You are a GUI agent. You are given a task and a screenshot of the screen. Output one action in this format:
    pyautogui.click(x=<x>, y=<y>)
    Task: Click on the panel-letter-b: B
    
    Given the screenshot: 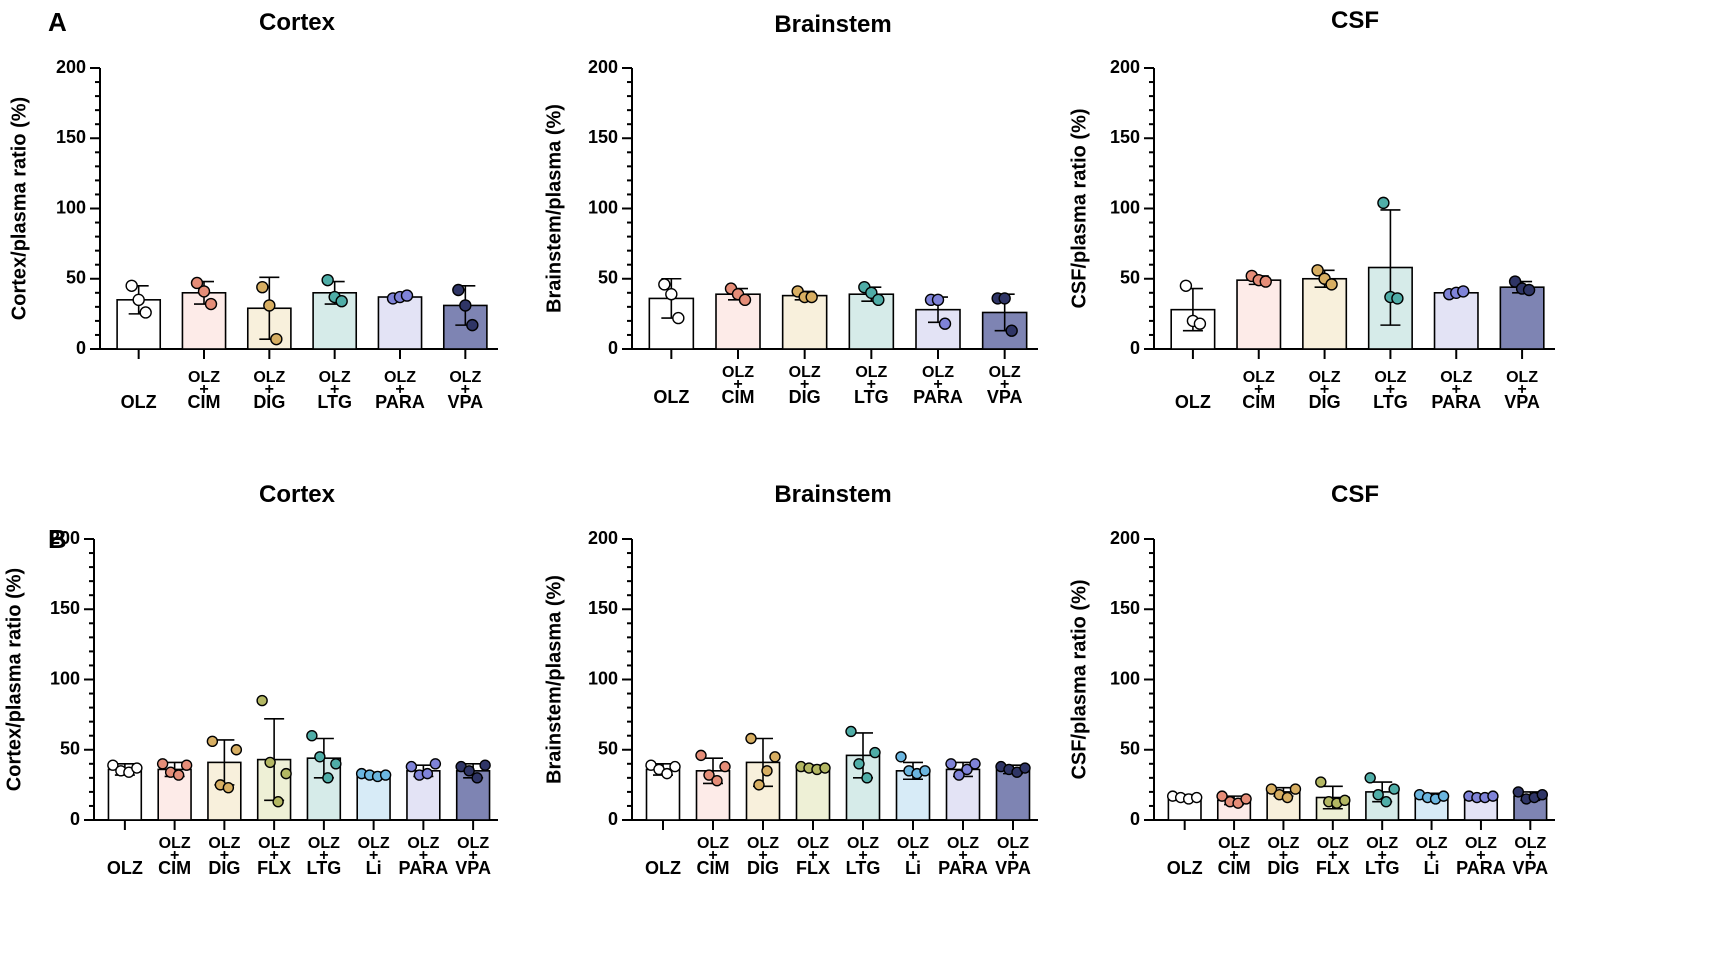 What is the action you would take?
    pyautogui.click(x=57, y=539)
    